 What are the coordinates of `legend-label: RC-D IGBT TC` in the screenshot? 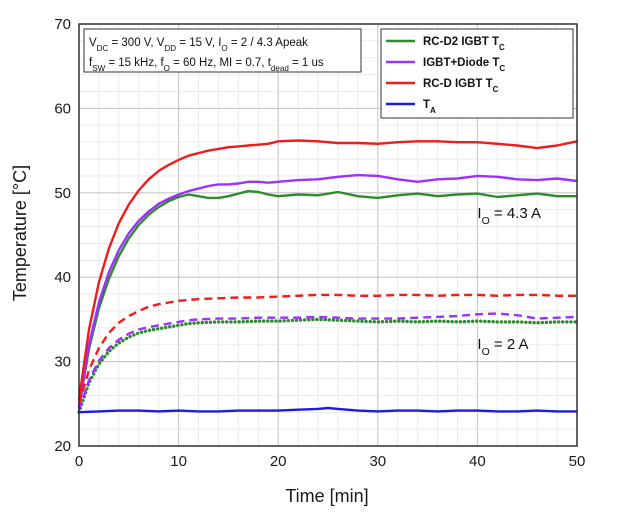 It's located at (461, 86).